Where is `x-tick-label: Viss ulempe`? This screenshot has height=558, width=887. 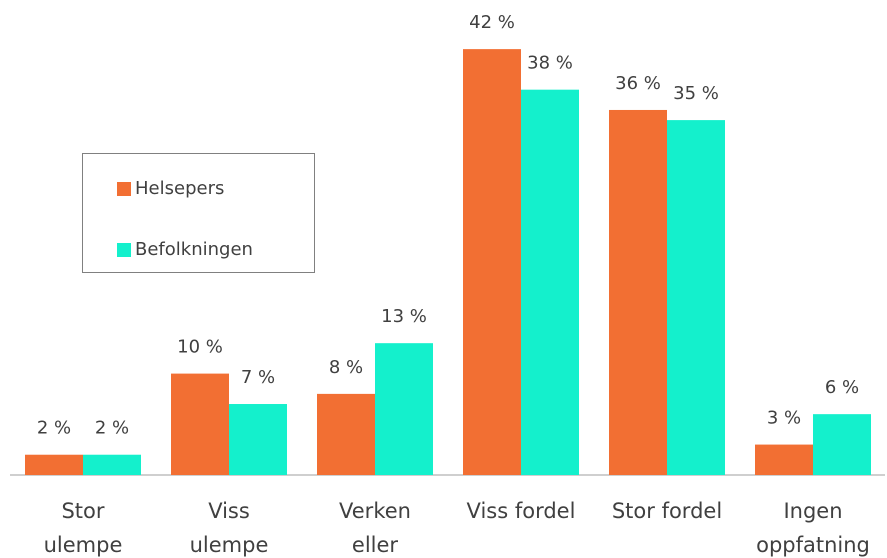 x-tick-label: Viss ulempe is located at coordinates (229, 528).